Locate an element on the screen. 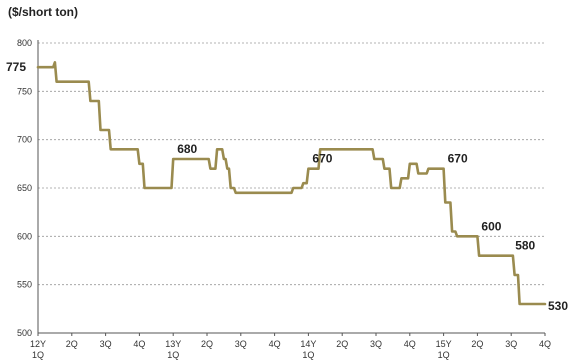 The height and width of the screenshot is (364, 573). data-label: 530 is located at coordinates (558, 306).